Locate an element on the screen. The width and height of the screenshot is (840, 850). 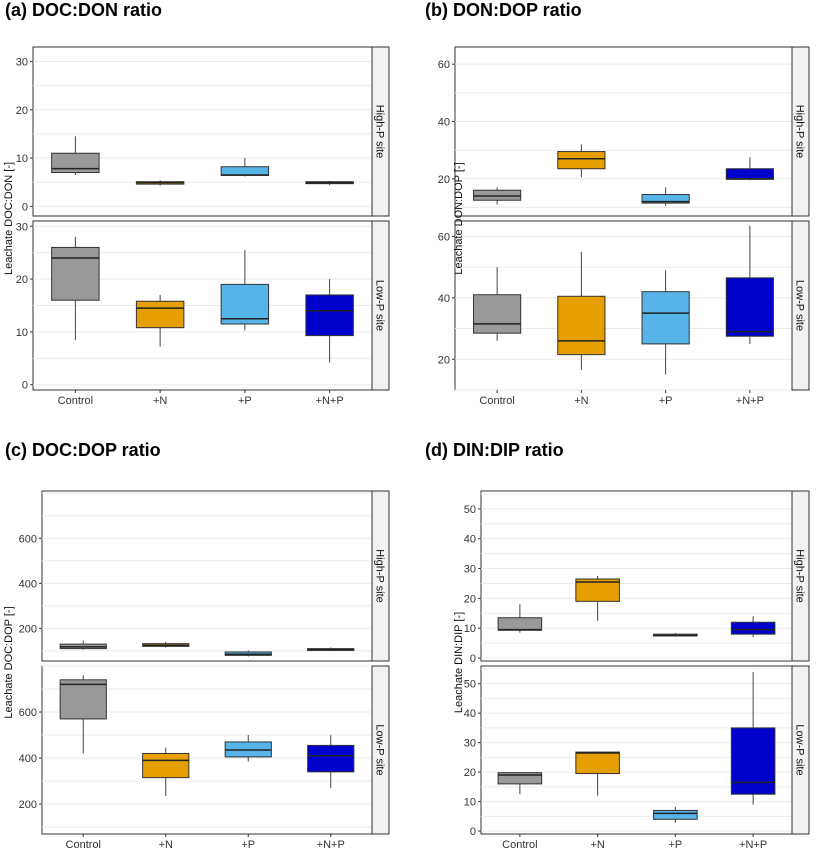
facet-panel: 20 40 60 Low-P site is located at coordinates (624, 305).